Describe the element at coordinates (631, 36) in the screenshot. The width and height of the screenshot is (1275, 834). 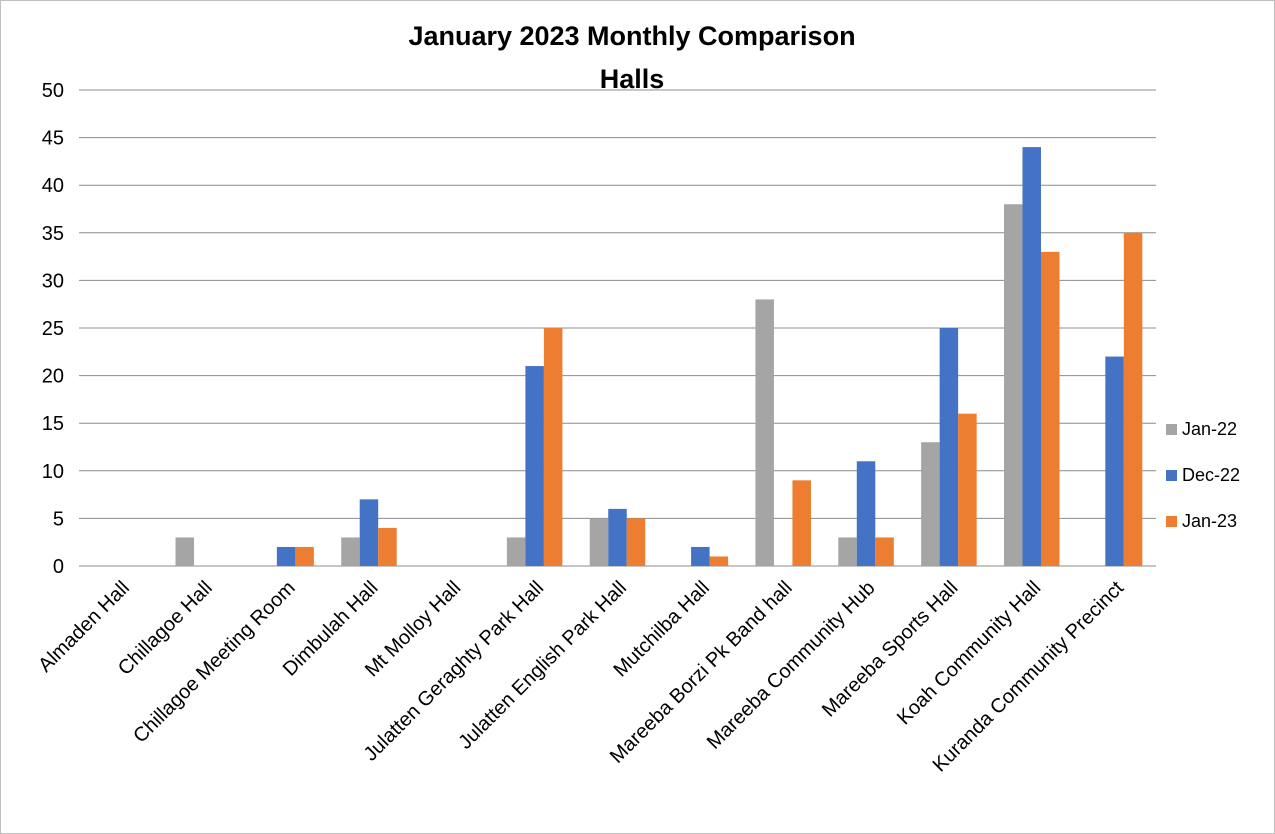
I see `chart-title-line1: January 2023 Monthly Comparison` at that location.